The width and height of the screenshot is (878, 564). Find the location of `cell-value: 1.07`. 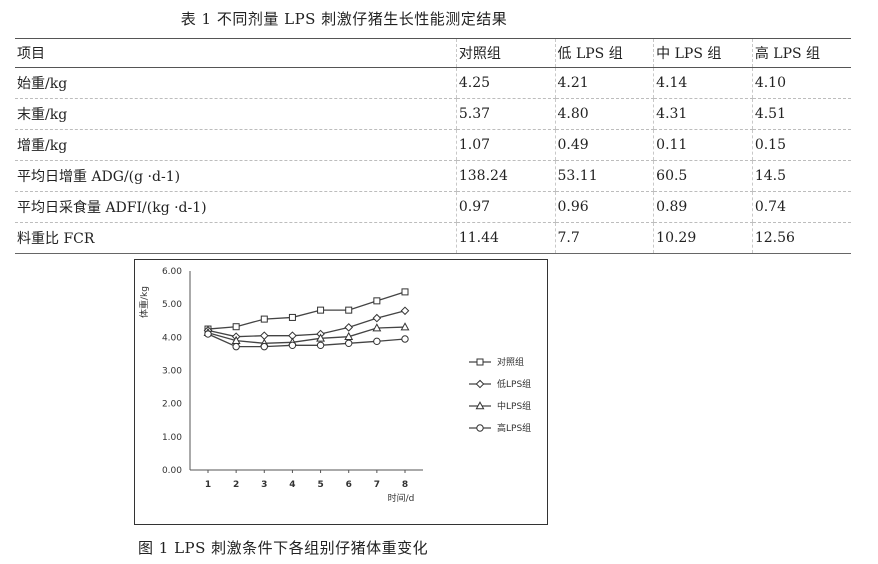

cell-value: 1.07 is located at coordinates (505, 145).